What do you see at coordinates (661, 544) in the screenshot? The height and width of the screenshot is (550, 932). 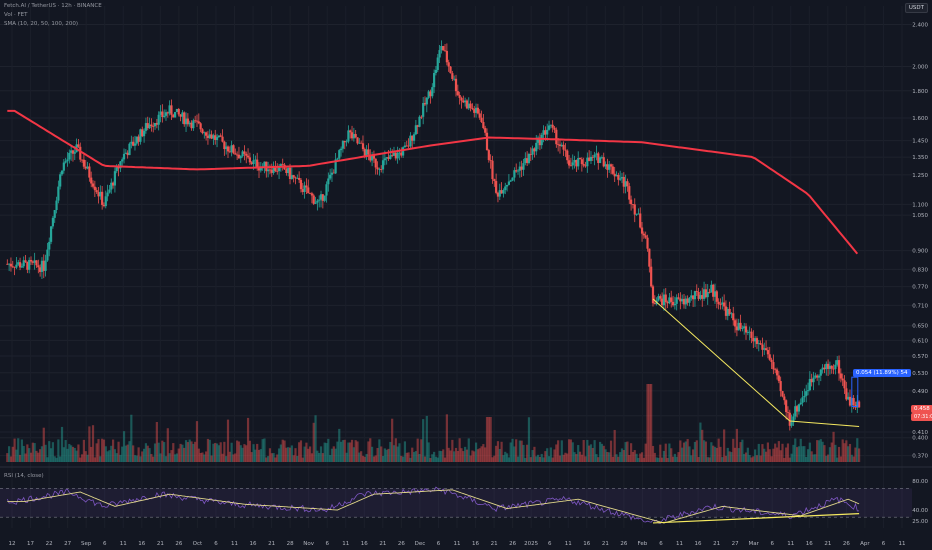 I see `time-tick: 6` at bounding box center [661, 544].